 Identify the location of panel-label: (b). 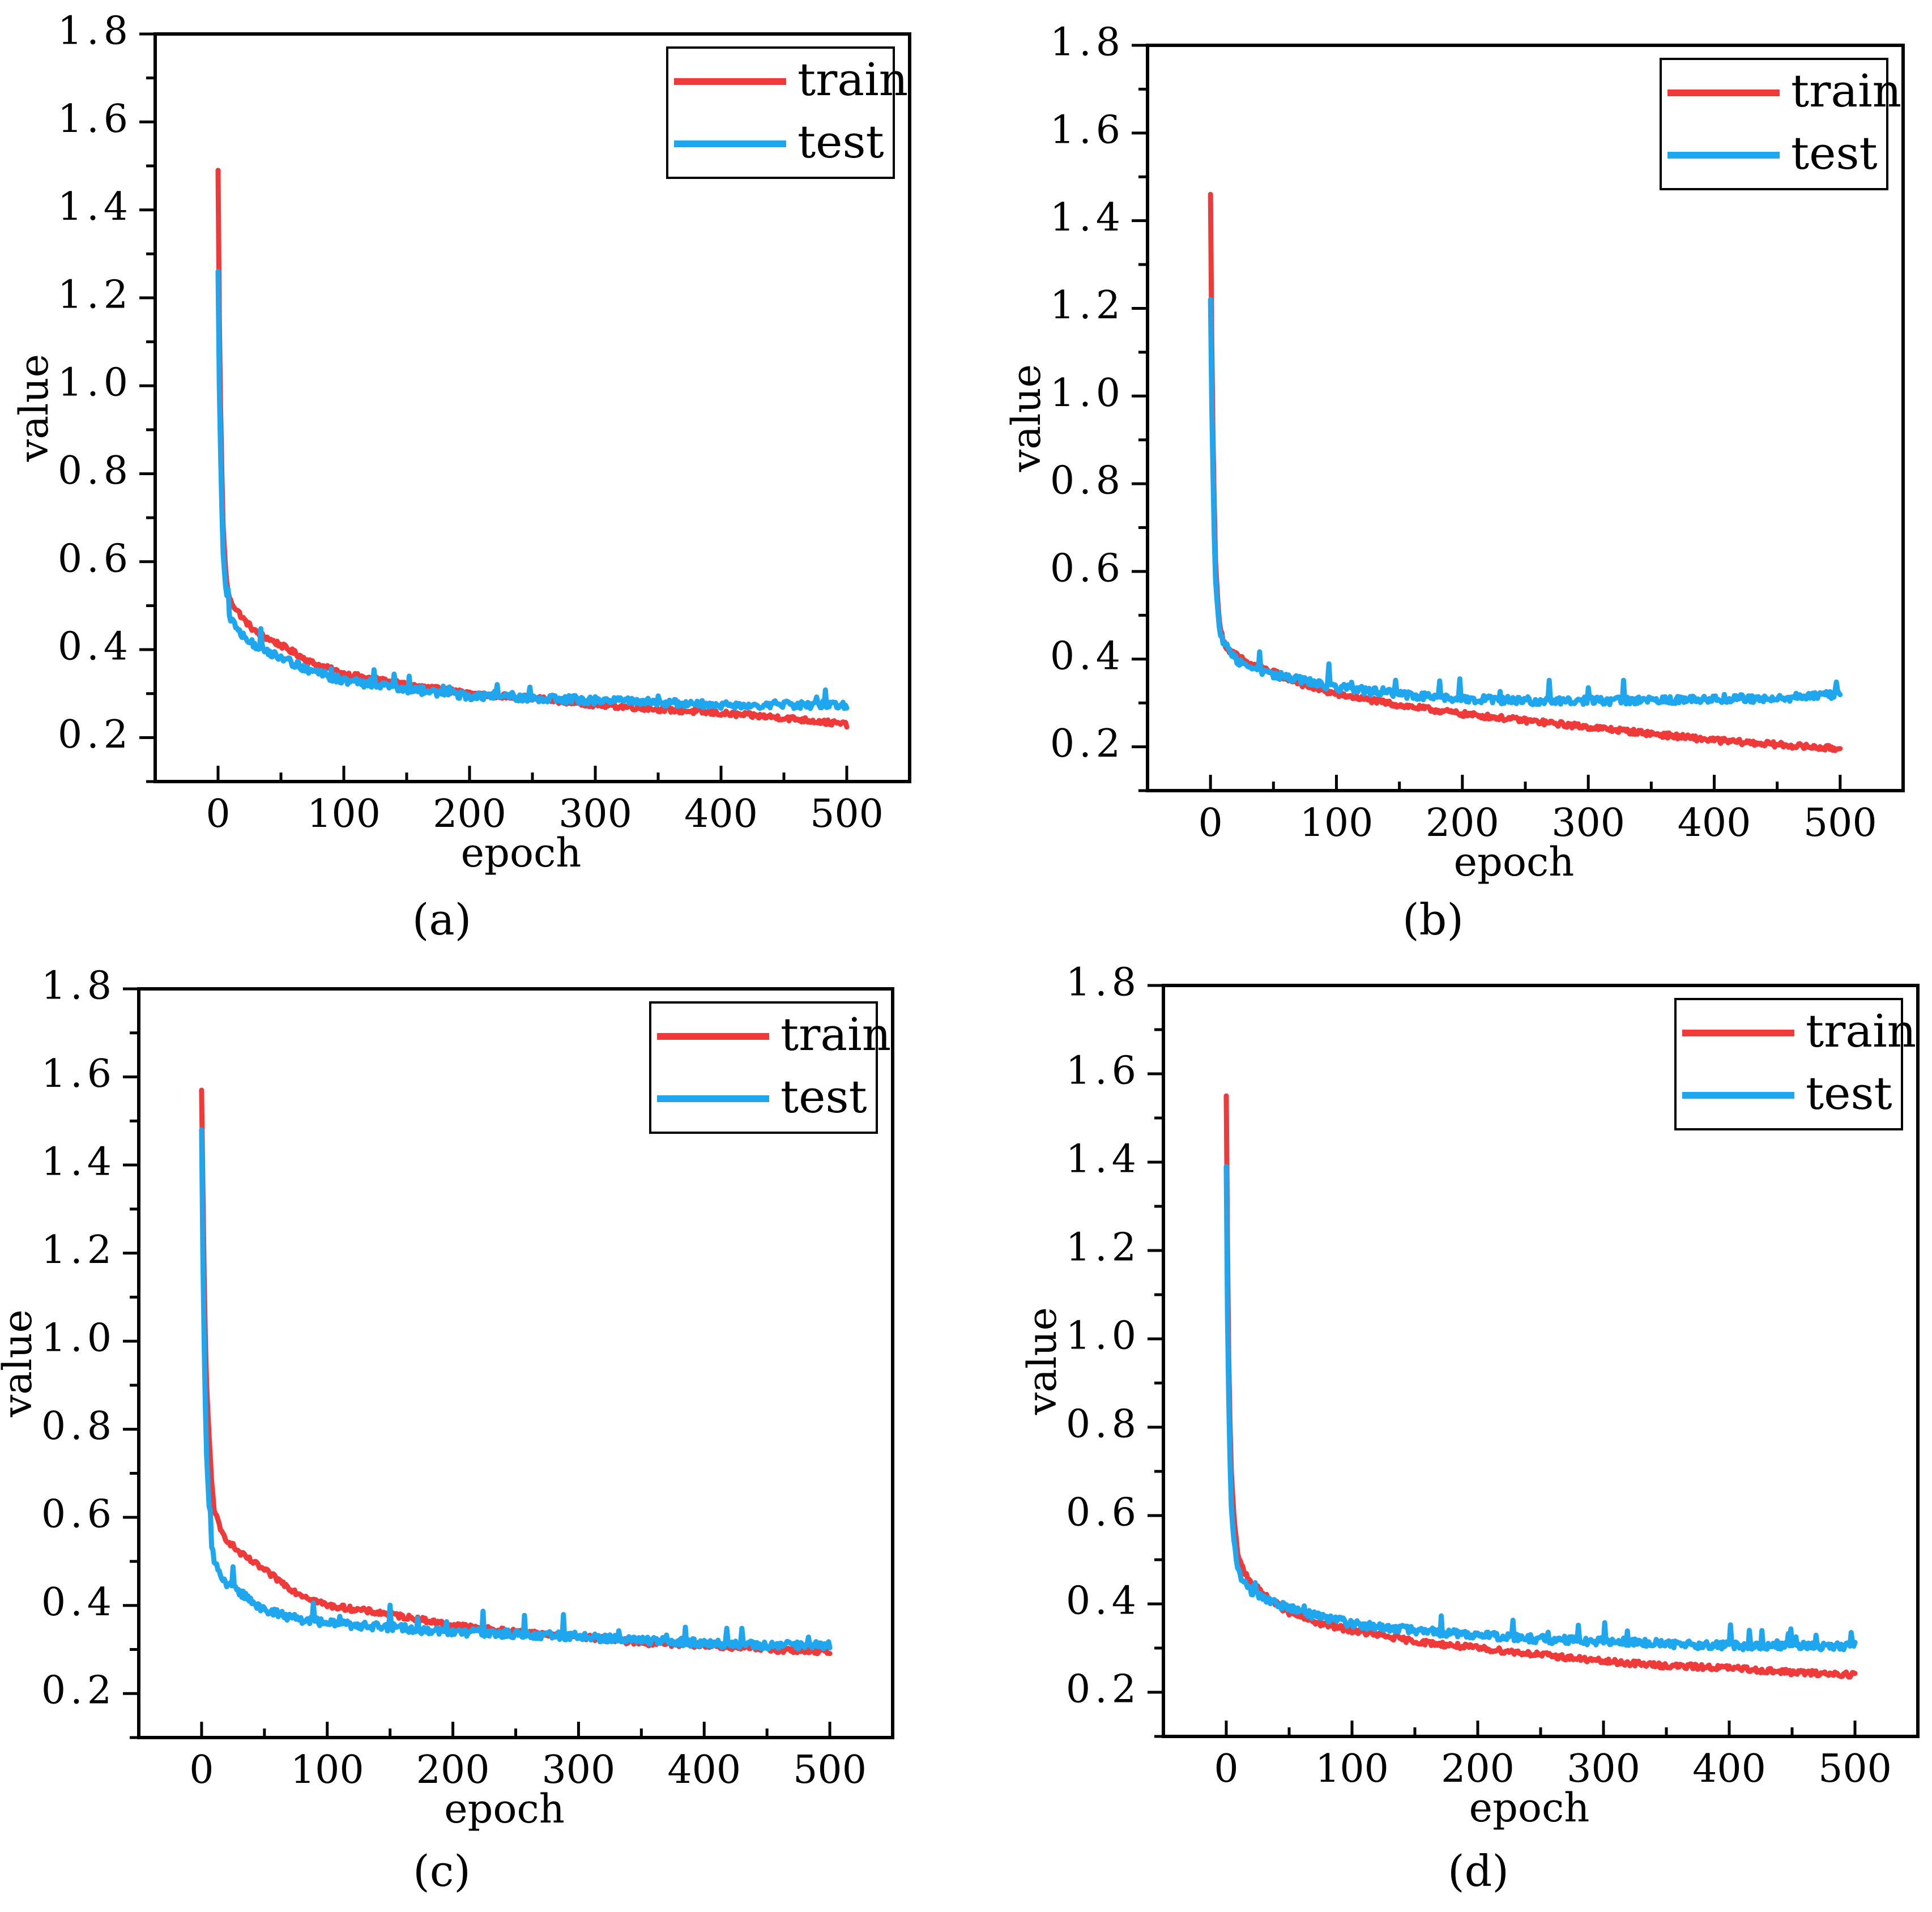
(1433, 919).